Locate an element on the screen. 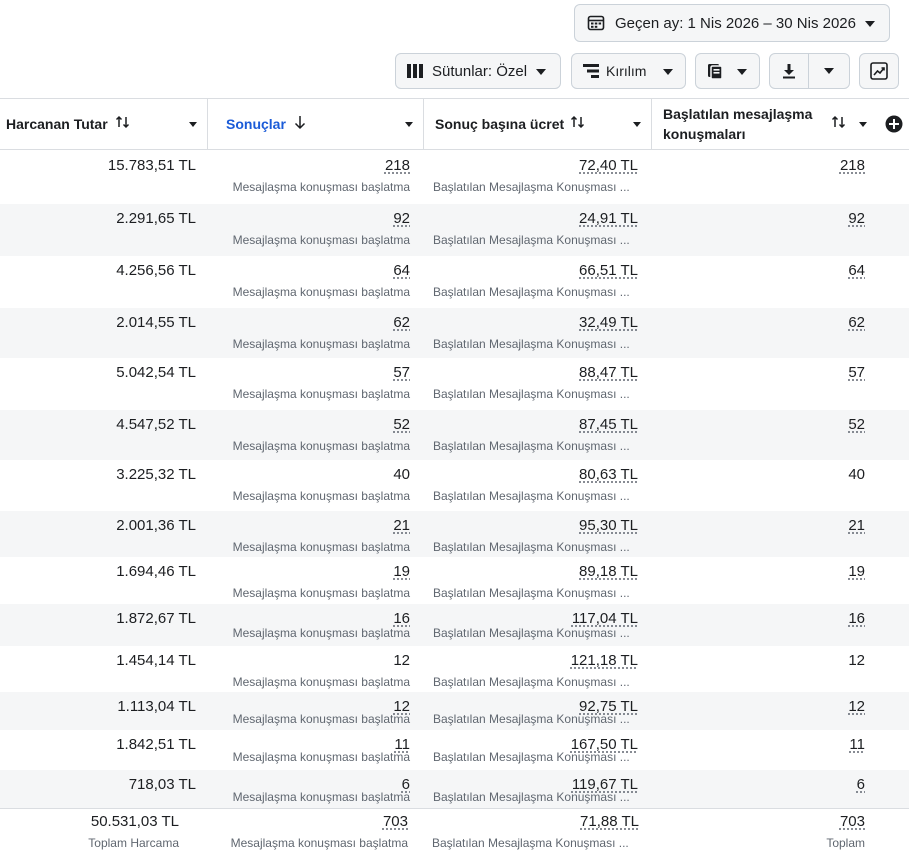 This screenshot has height=856, width=909. column-header-conversations: Başlatılan mesajlaşma konuşmaları is located at coordinates (780, 124).